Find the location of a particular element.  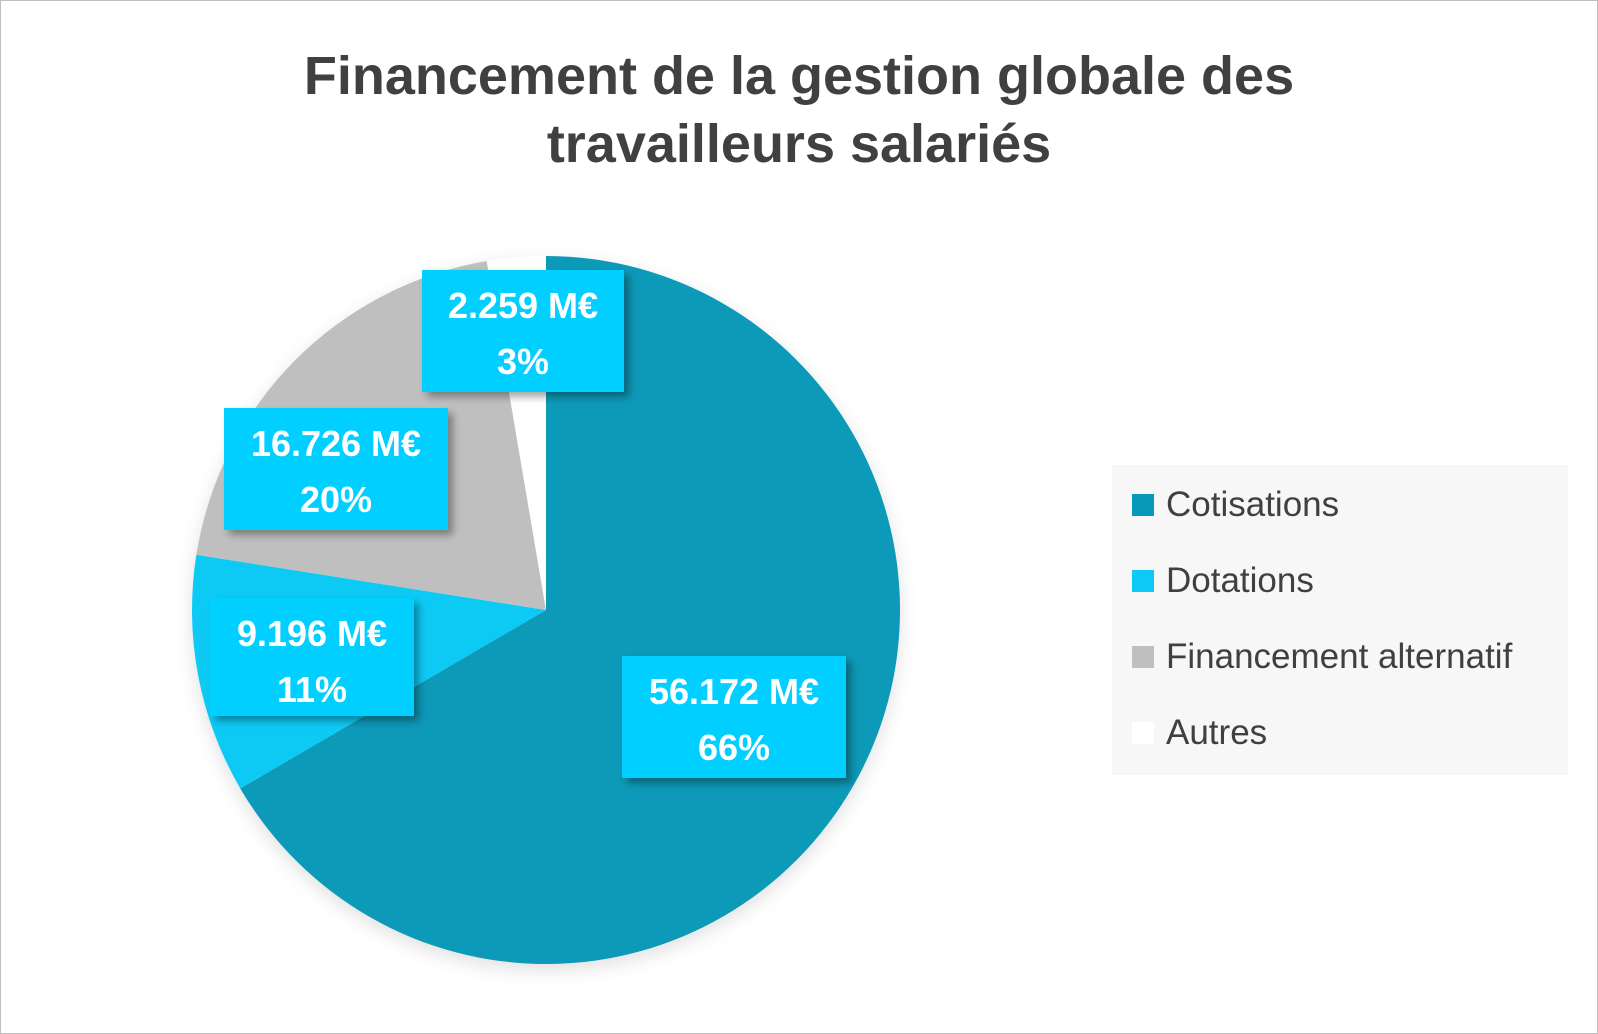

data-label-box-dotations is located at coordinates (312, 657).